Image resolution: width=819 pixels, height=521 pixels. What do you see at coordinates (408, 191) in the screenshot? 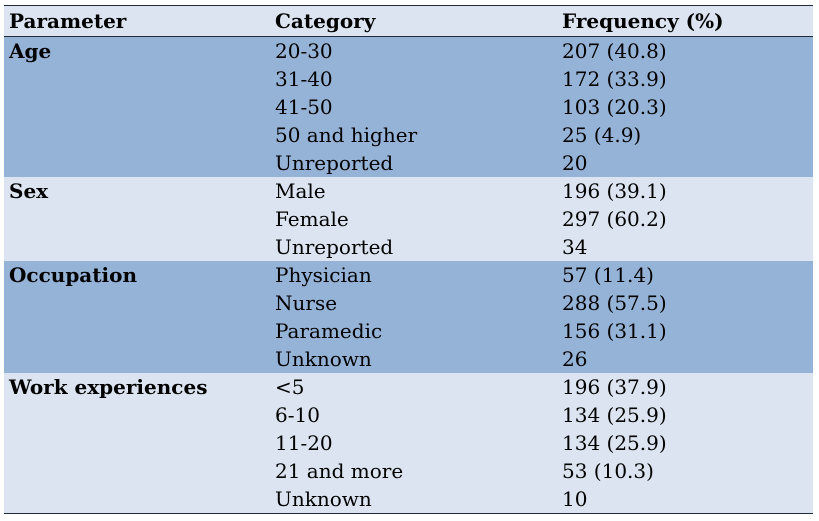
I see `table-row: Sex Male 196 (39.1)` at bounding box center [408, 191].